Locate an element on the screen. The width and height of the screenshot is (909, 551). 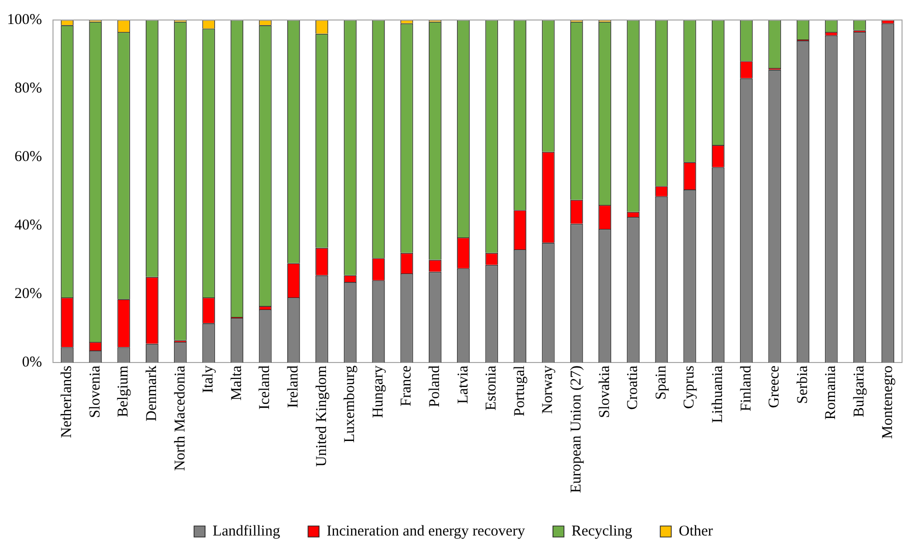
x-tick-label: France is located at coordinates (406, 385).